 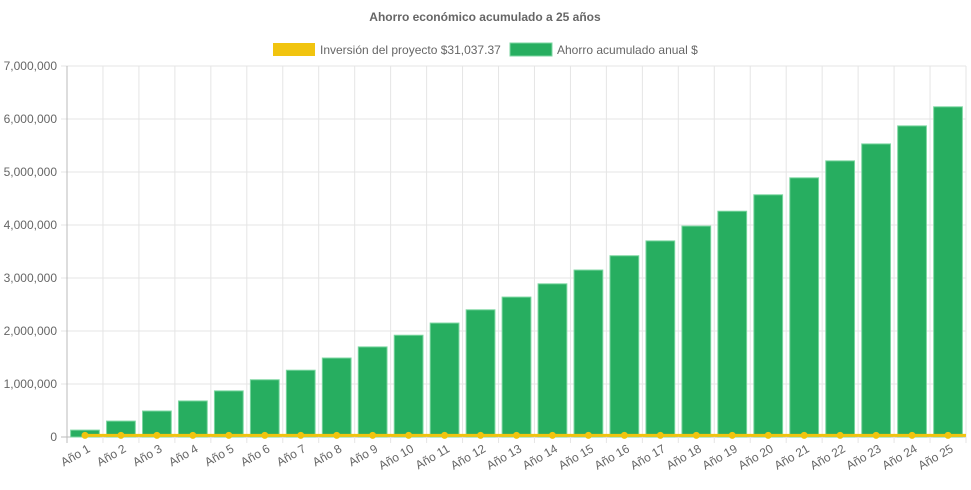 What do you see at coordinates (75, 455) in the screenshot?
I see `x-tick-label: Año 1` at bounding box center [75, 455].